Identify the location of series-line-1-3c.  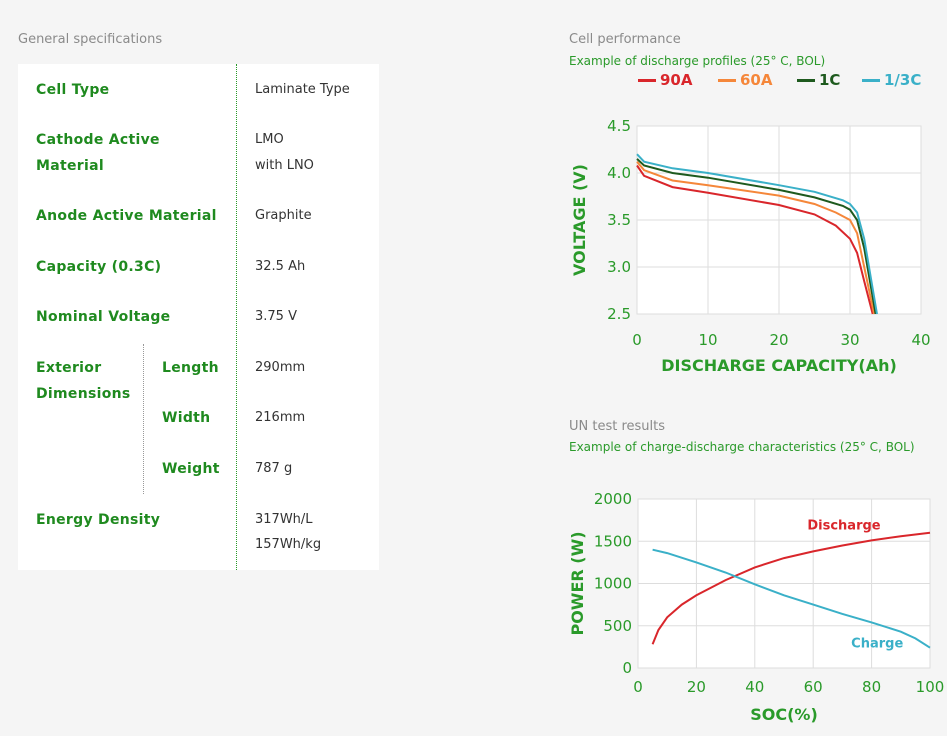
(757, 234).